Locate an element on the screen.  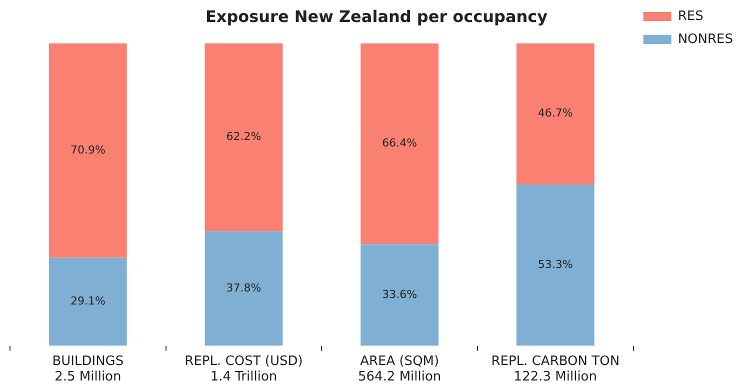
data-label: 37.8% is located at coordinates (244, 287).